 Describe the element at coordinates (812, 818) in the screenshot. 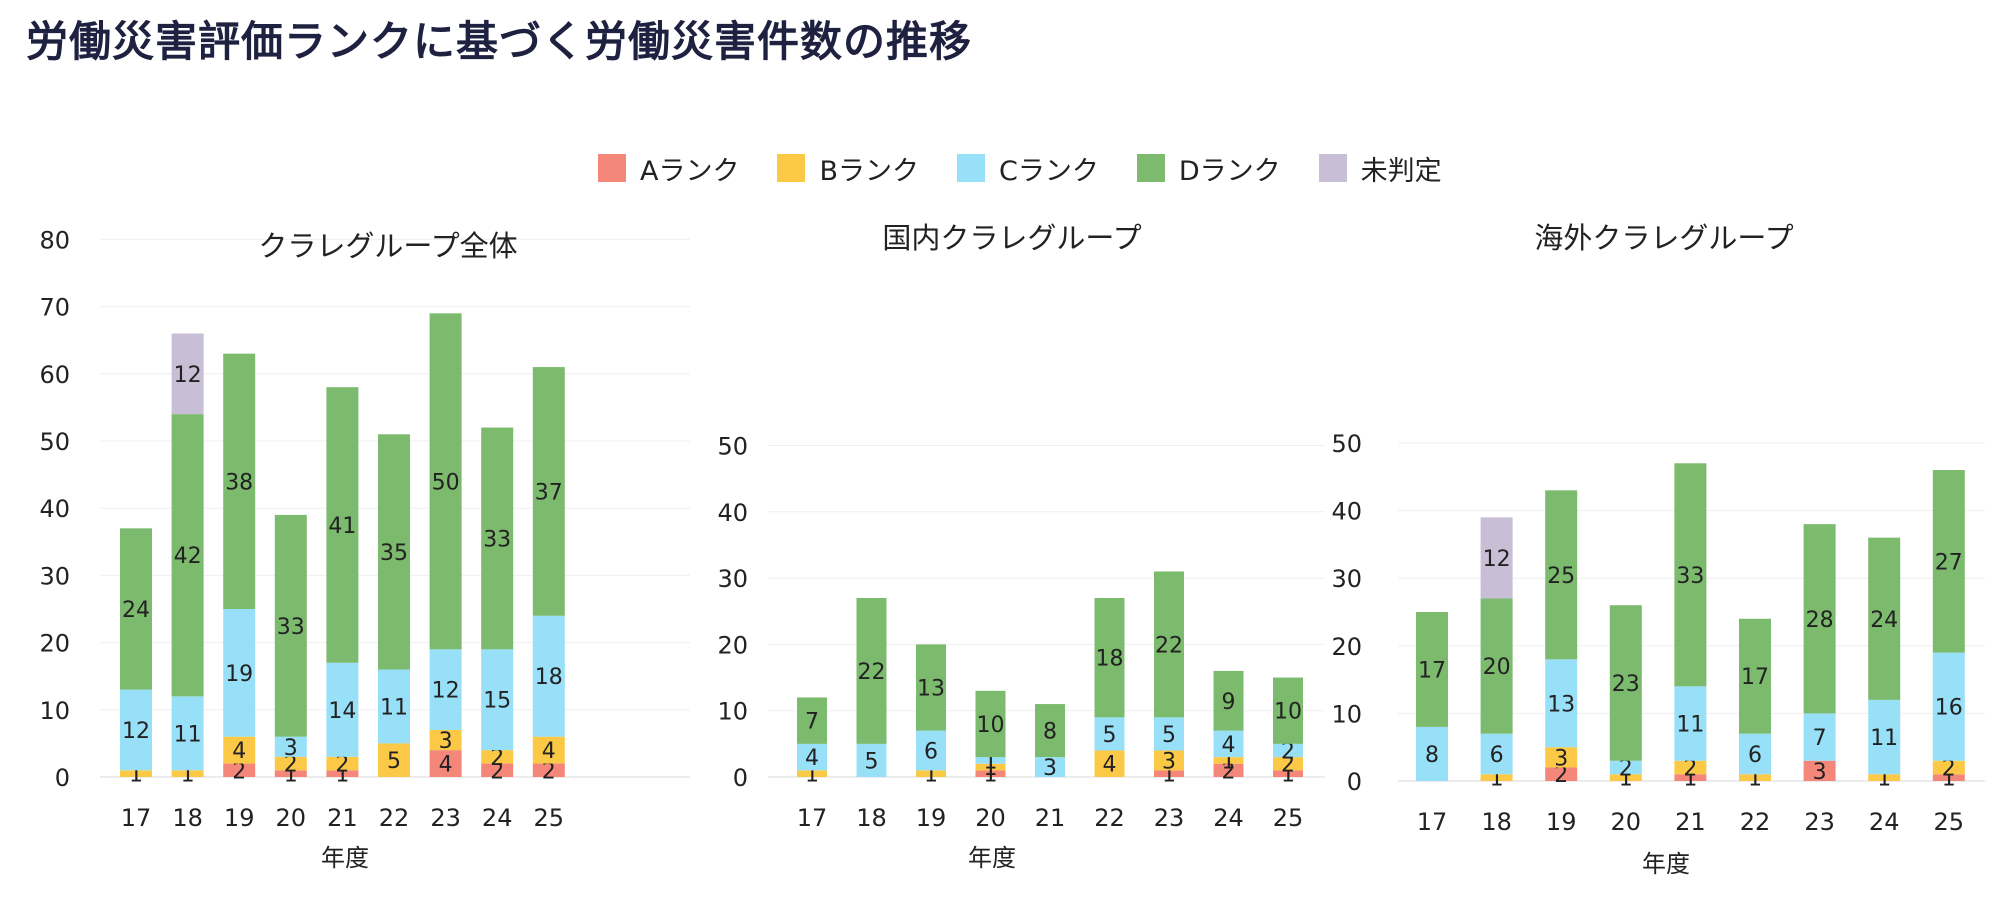

I see `x-tick-label: 17` at that location.